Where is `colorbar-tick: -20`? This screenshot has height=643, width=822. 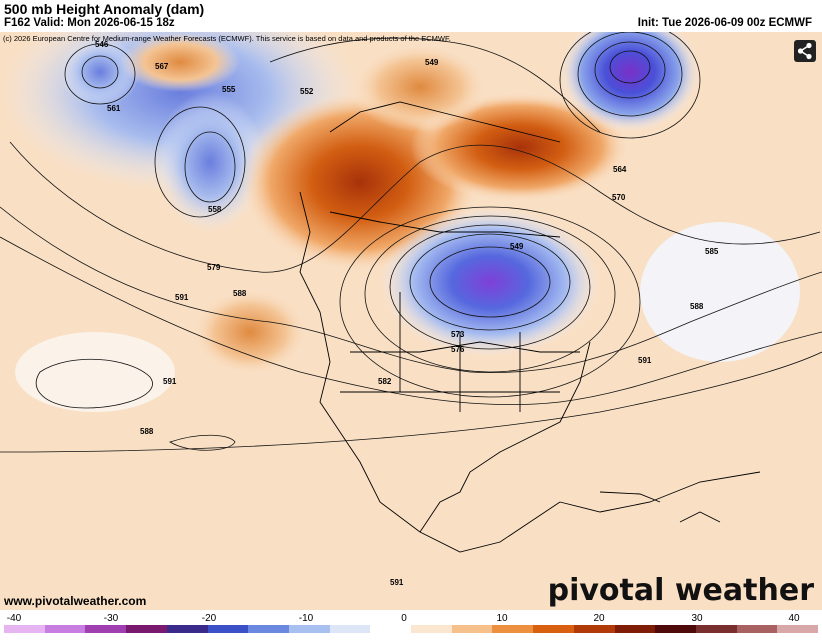
colorbar-tick: -20 is located at coordinates (209, 618).